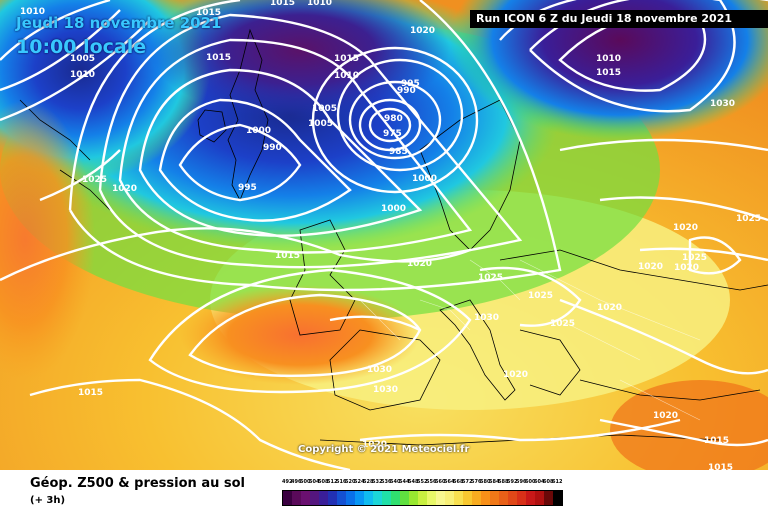 The width and height of the screenshot is (768, 512). Describe the element at coordinates (208, 13) in the screenshot. I see `label-1015-a: 1015` at that location.